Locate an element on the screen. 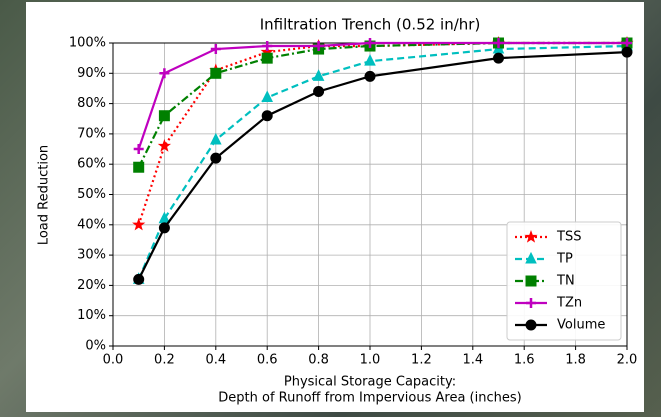  legend-box is located at coordinates (564, 281).